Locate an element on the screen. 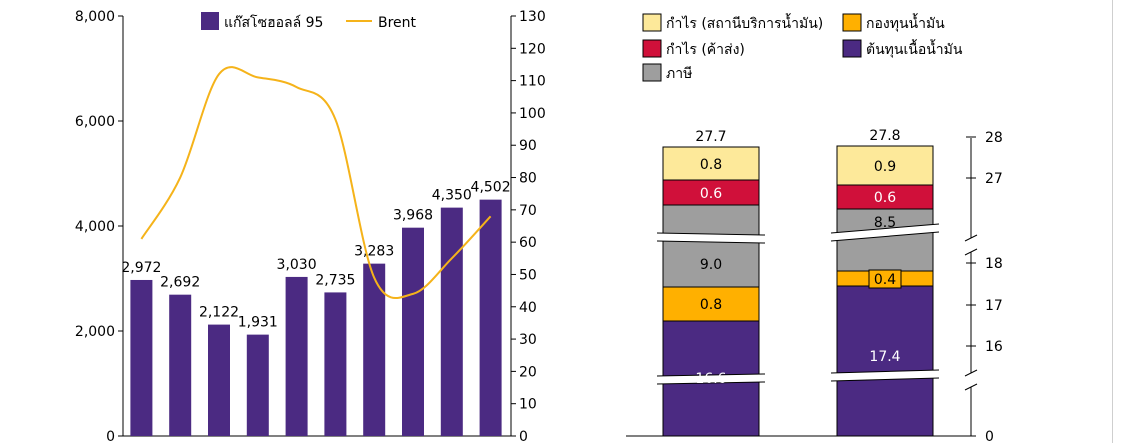  right-tick-label: 120 is located at coordinates (532, 49).